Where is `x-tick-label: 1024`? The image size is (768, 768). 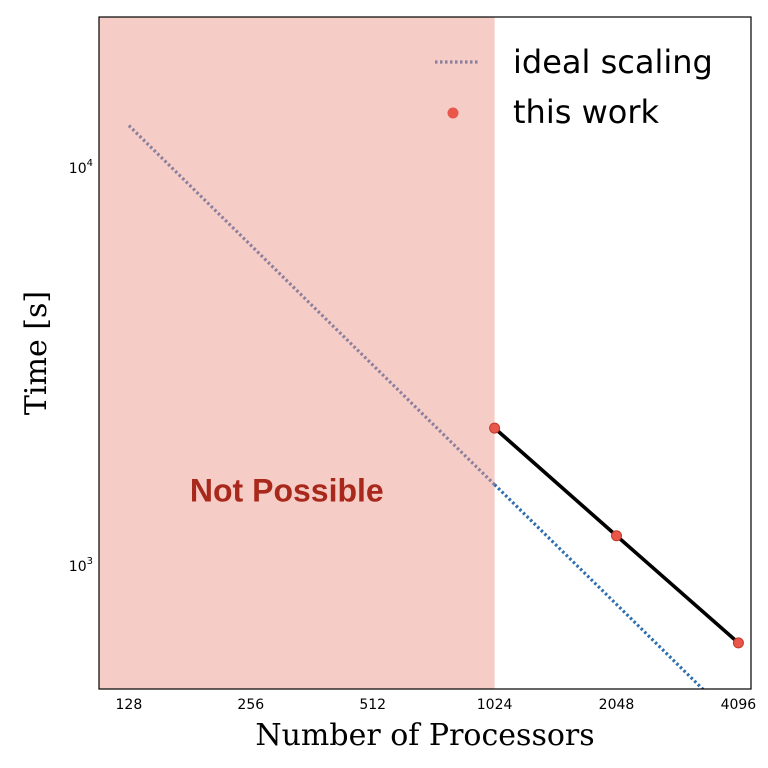
x-tick-label: 1024 is located at coordinates (495, 705).